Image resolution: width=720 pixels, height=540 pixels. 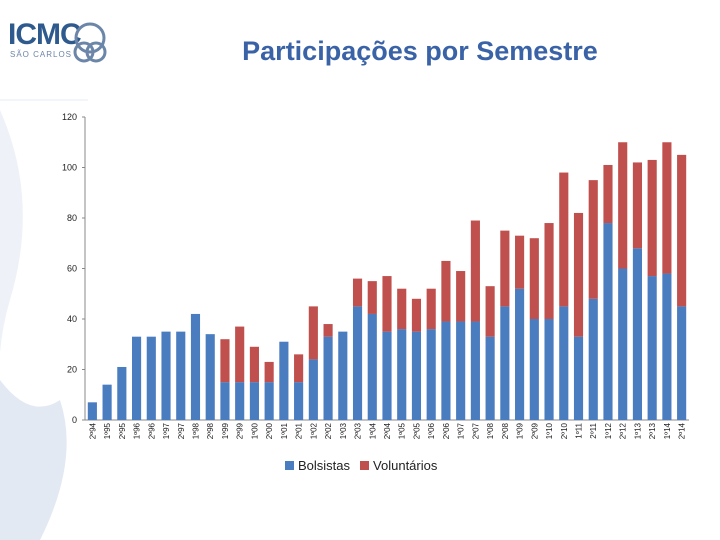 I want to click on x-tick-label: 2º99, so click(x=240, y=430).